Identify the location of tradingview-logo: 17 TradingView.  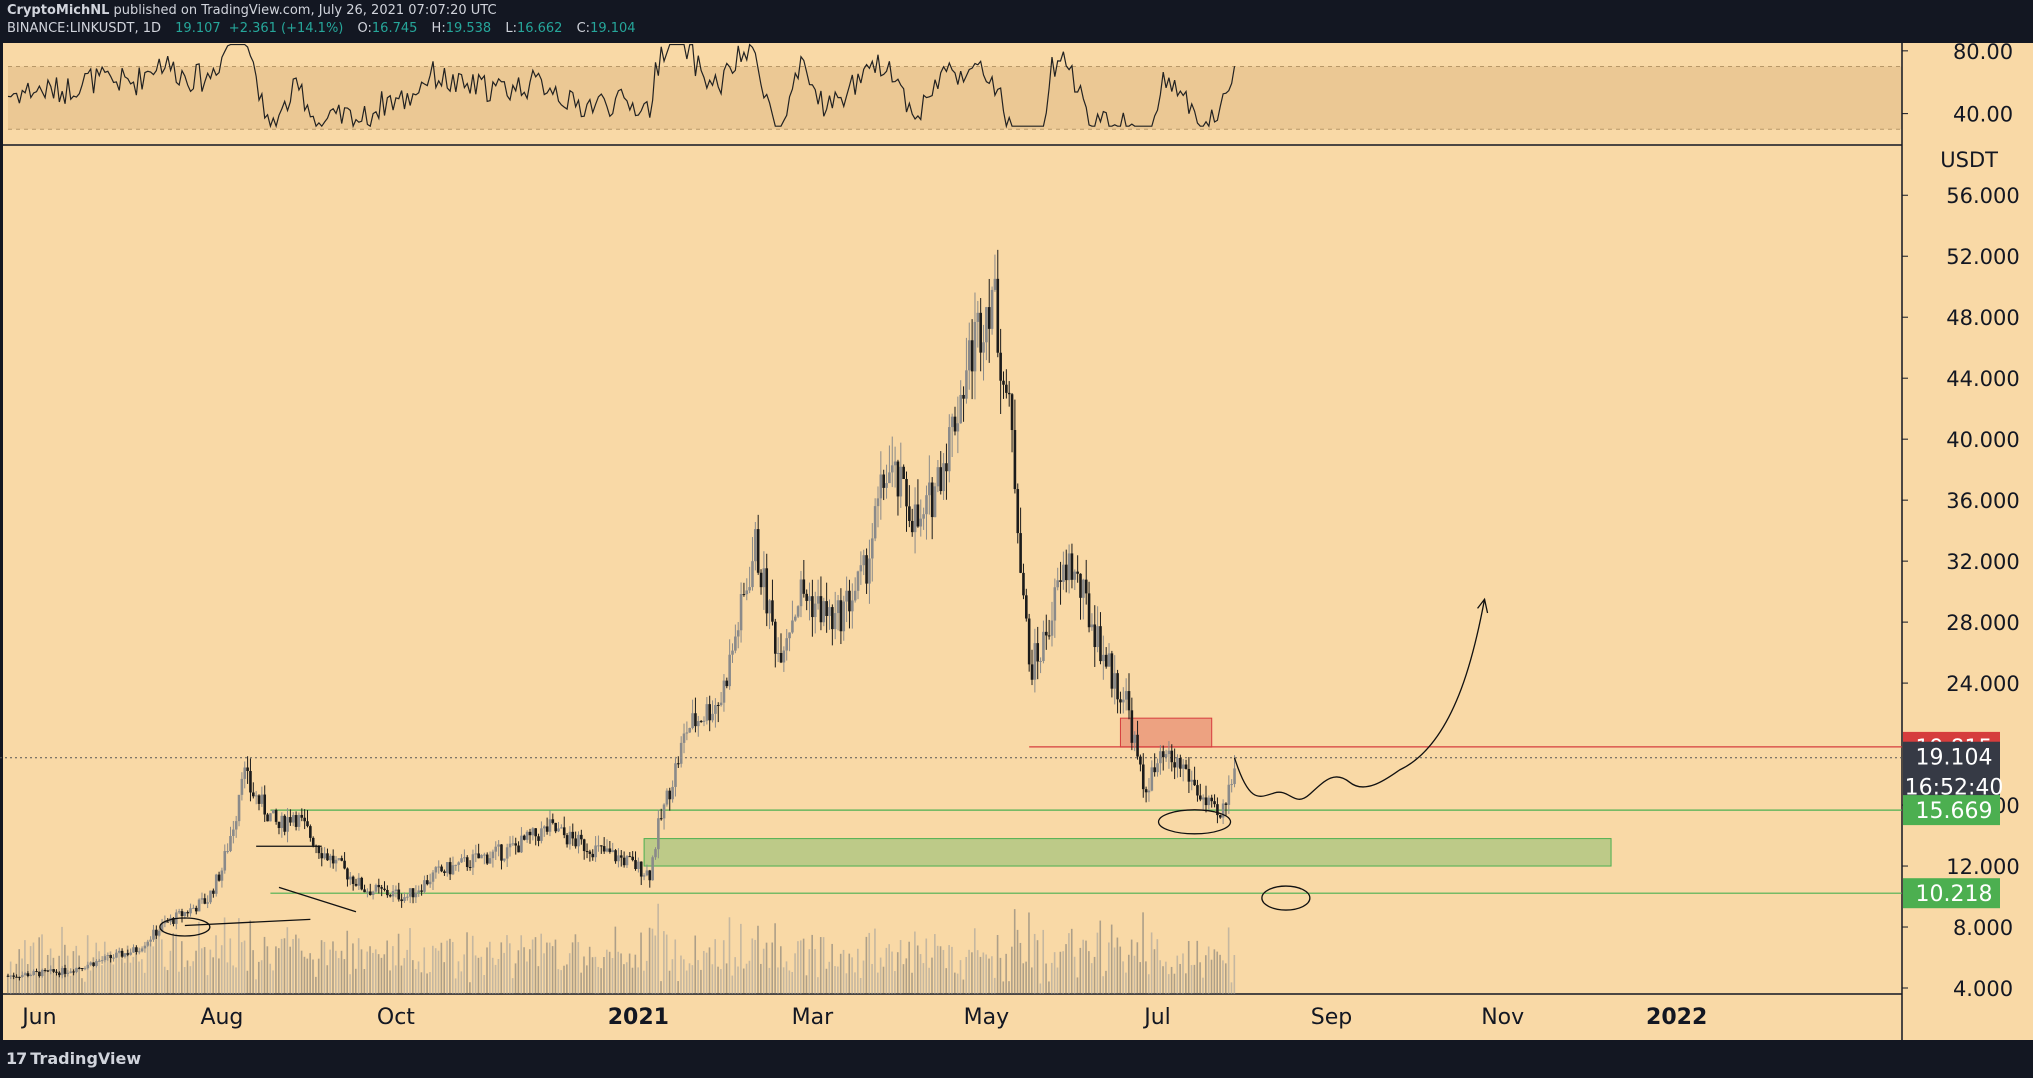
(73, 1058).